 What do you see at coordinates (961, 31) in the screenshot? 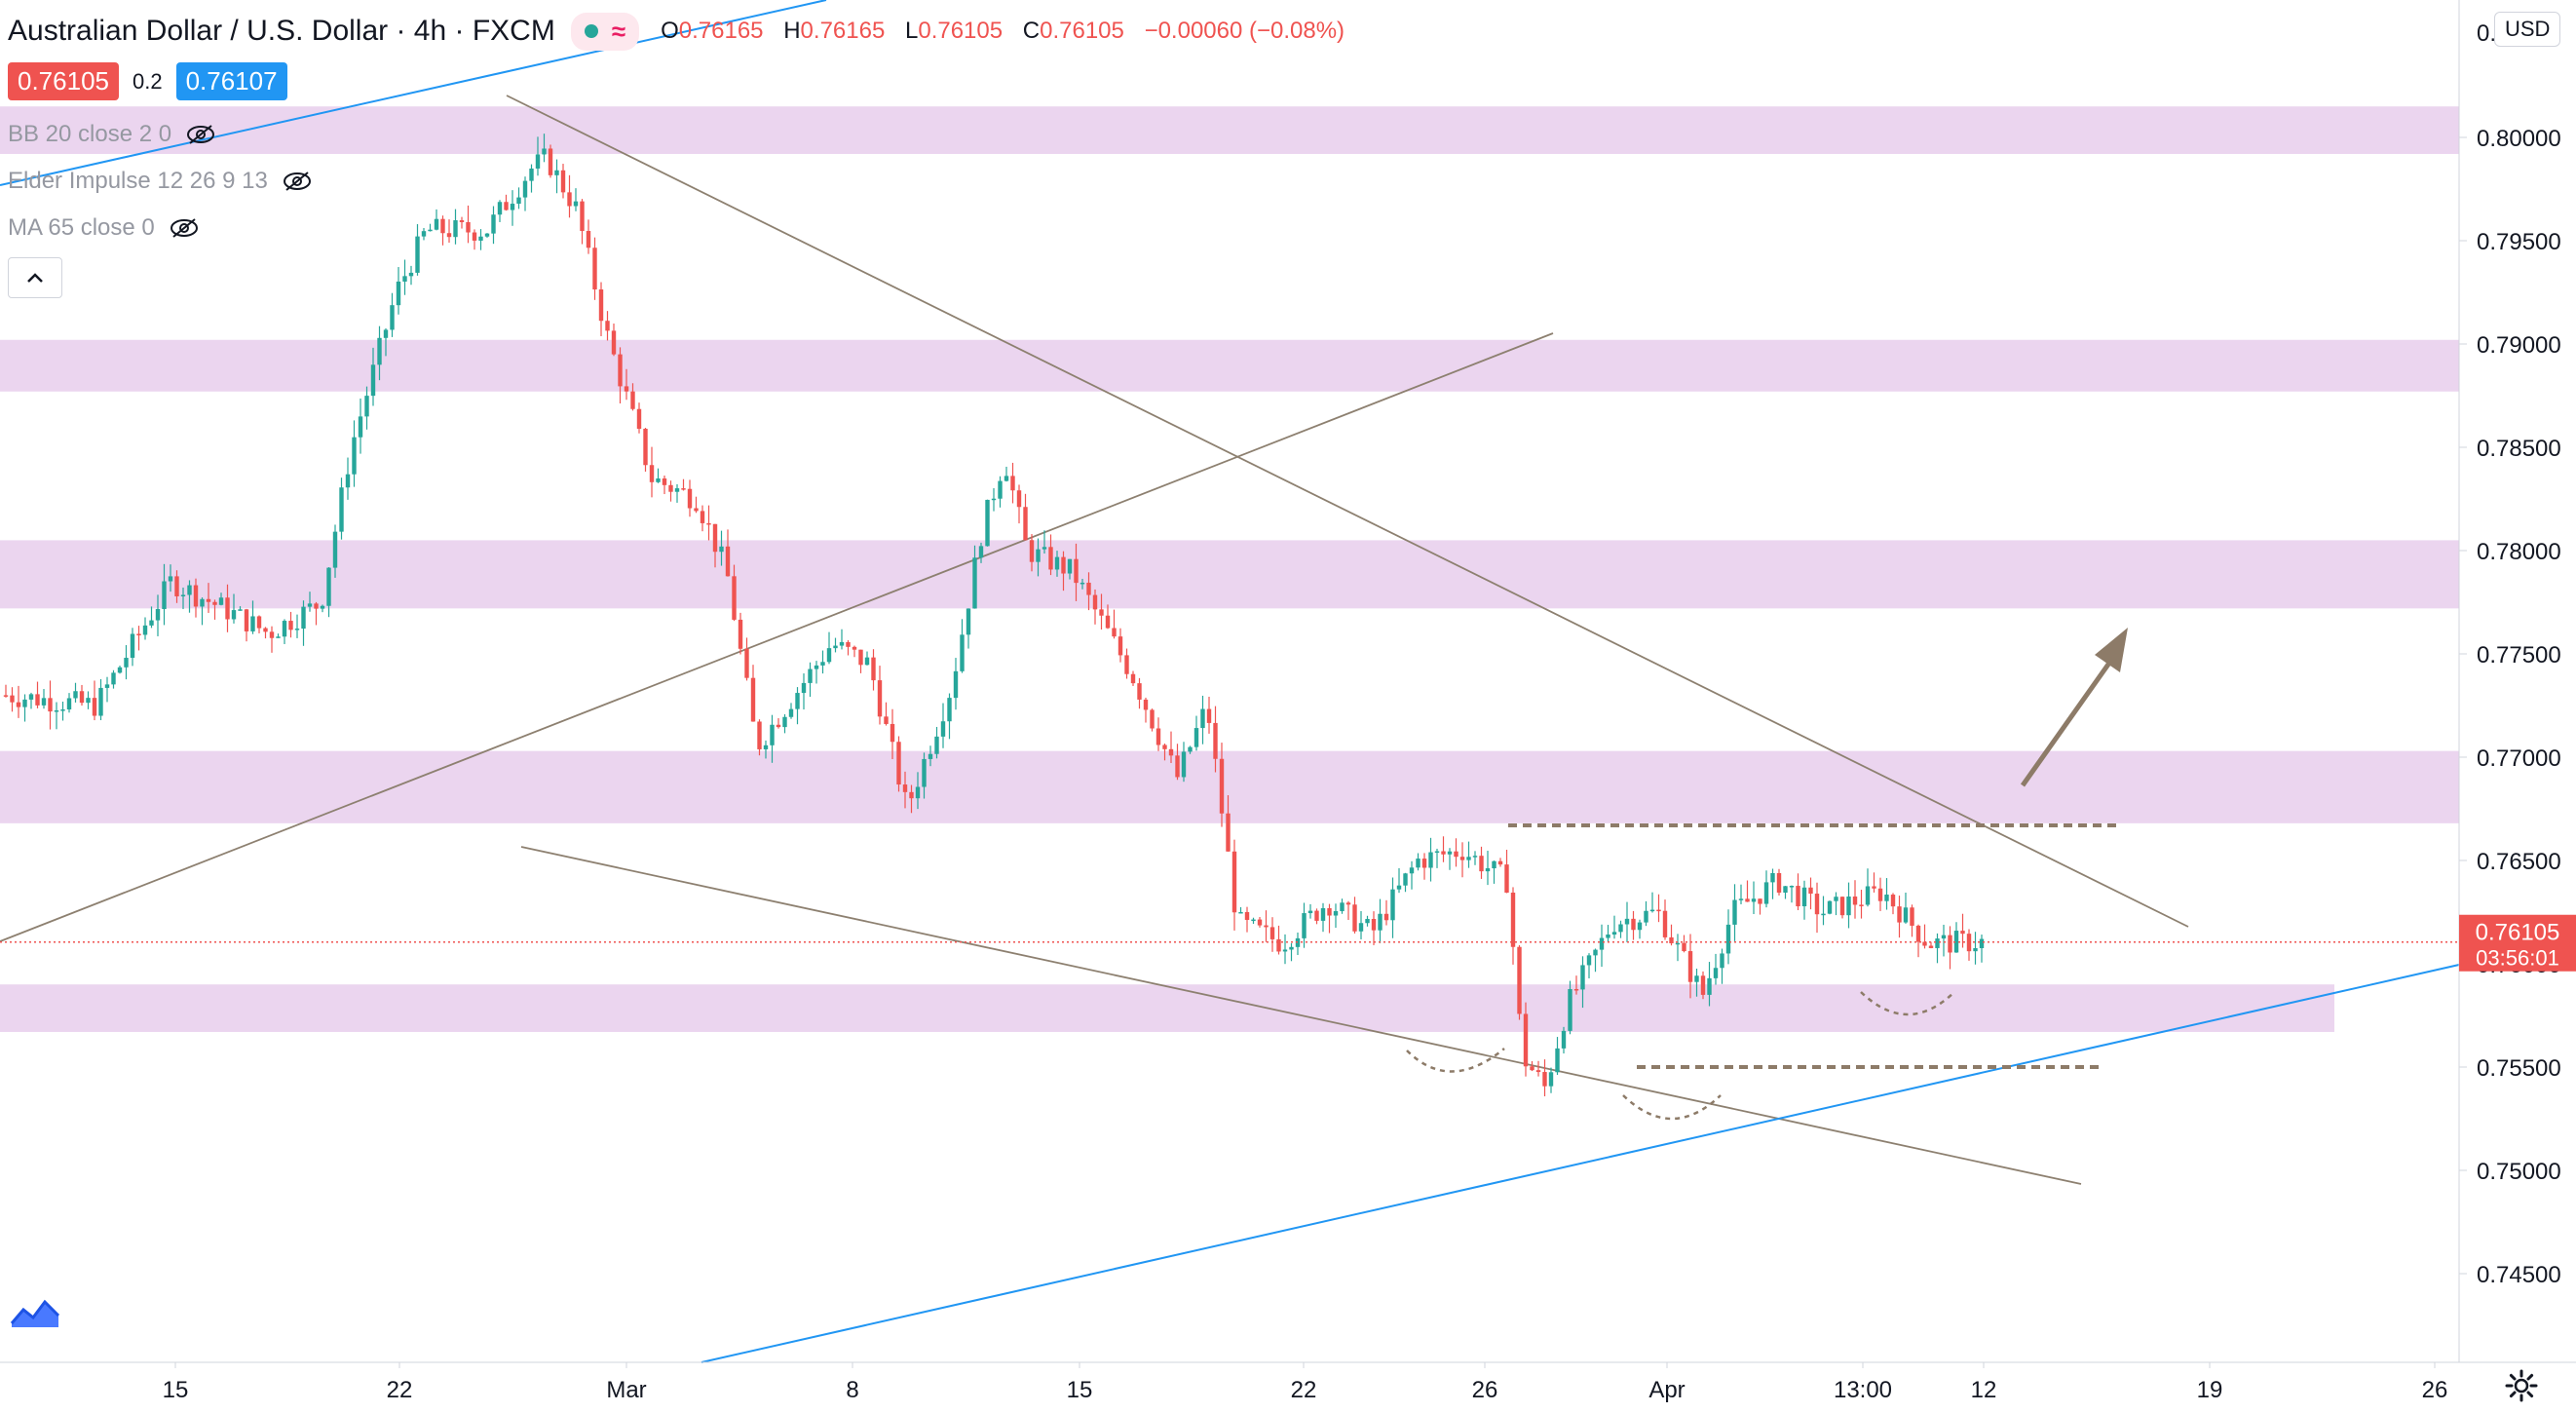
I see `low-value: 0.76105` at bounding box center [961, 31].